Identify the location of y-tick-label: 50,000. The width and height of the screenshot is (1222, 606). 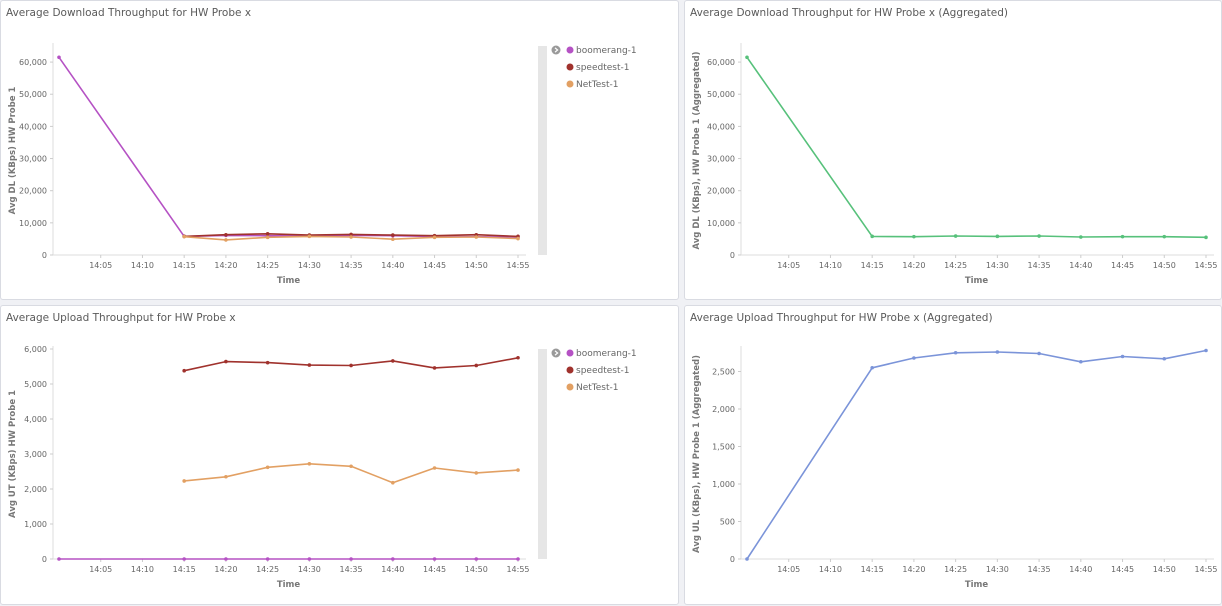
(721, 94).